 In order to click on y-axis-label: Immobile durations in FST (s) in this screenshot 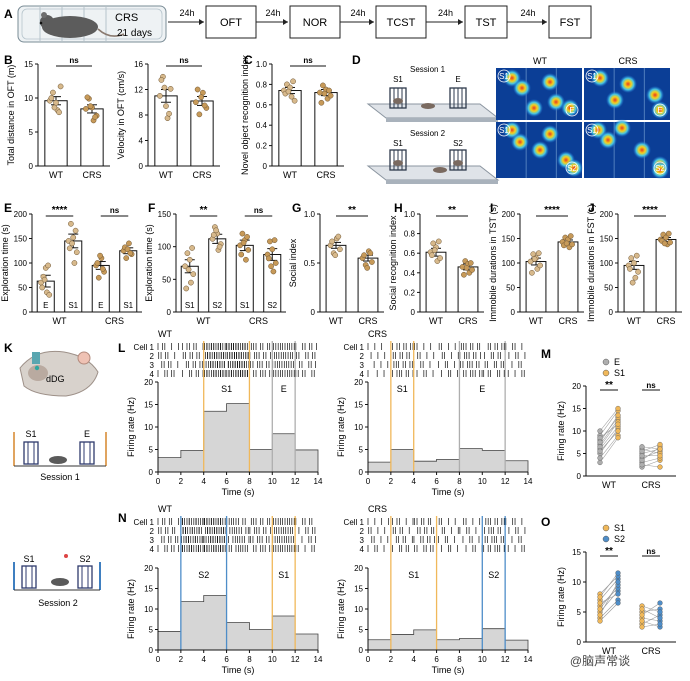, I will do `click(591, 263)`.